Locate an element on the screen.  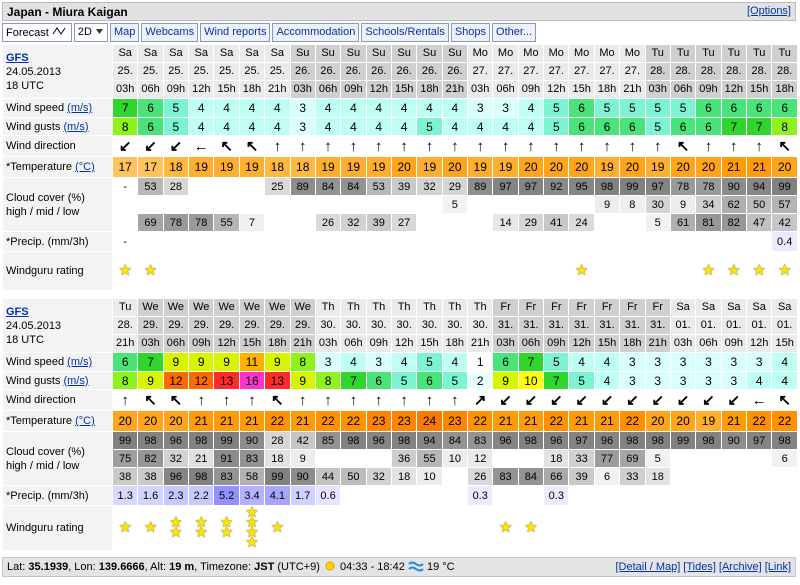
row-label: Wind direction is located at coordinates (57, 400).